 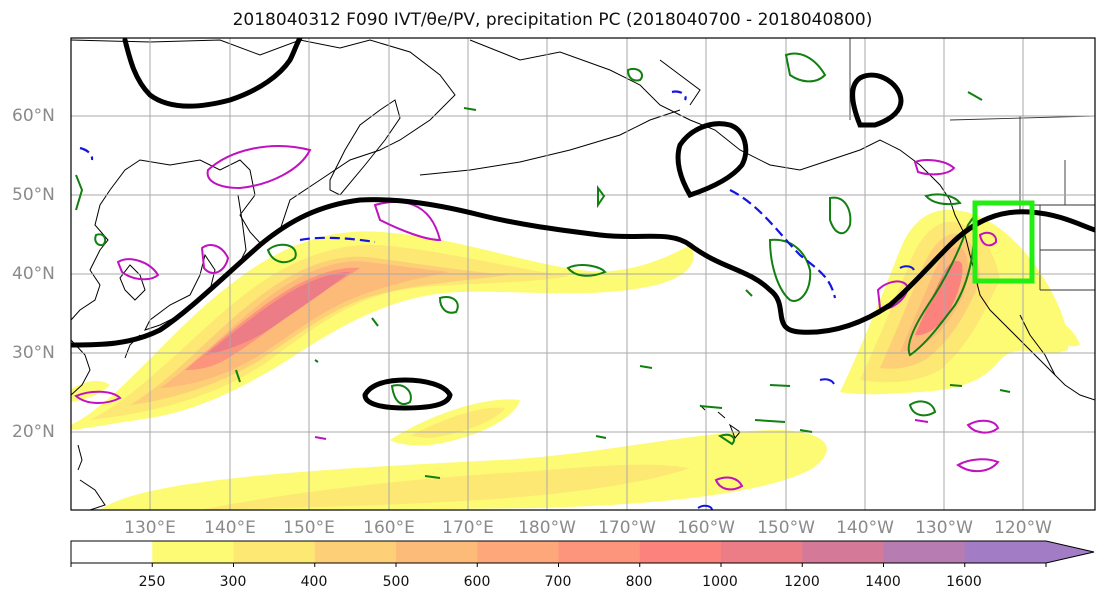 What do you see at coordinates (309, 528) in the screenshot?
I see `lon-label-150e: 150°E` at bounding box center [309, 528].